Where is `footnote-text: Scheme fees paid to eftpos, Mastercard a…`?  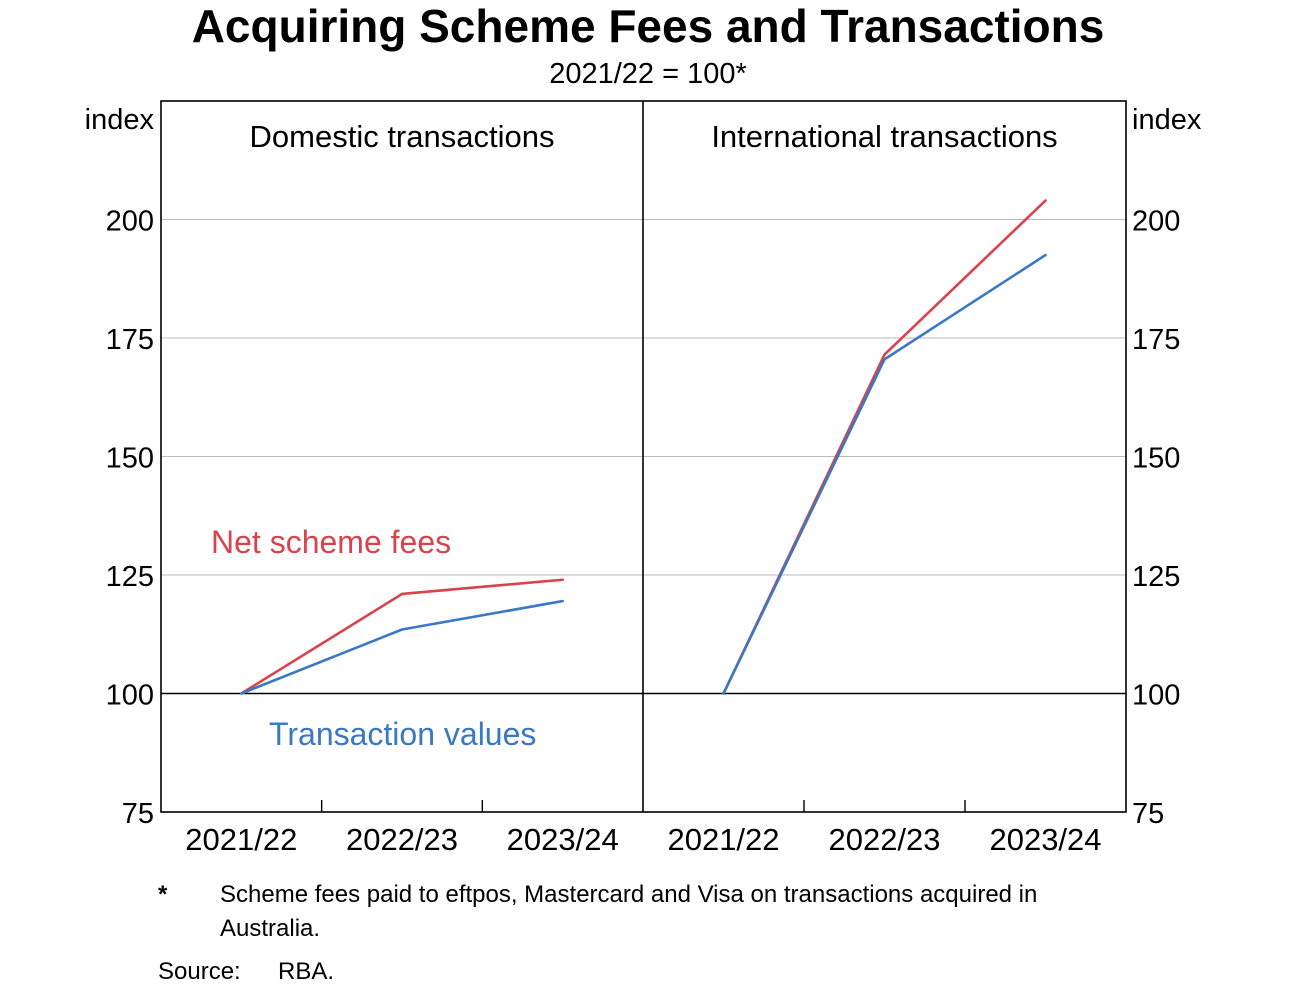
footnote-text: Scheme fees paid to eftpos, Mastercard a… is located at coordinates (629, 911).